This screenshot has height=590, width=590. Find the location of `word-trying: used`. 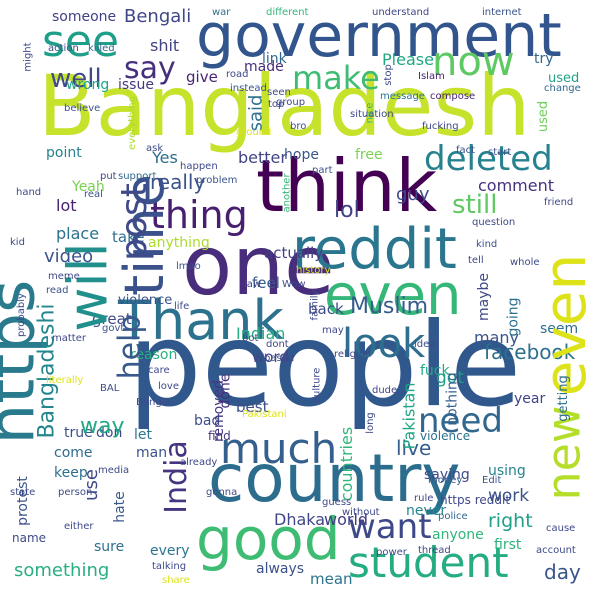

word-trying: used is located at coordinates (544, 116).